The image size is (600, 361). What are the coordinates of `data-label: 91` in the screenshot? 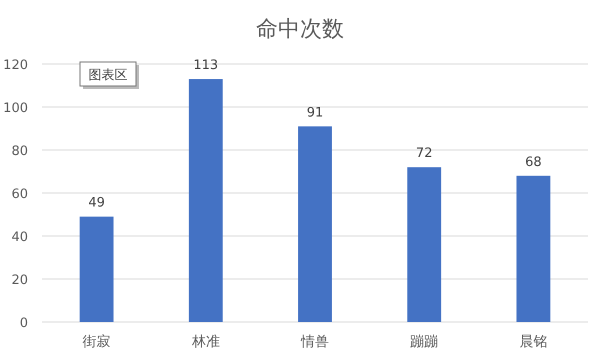 It's located at (315, 112).